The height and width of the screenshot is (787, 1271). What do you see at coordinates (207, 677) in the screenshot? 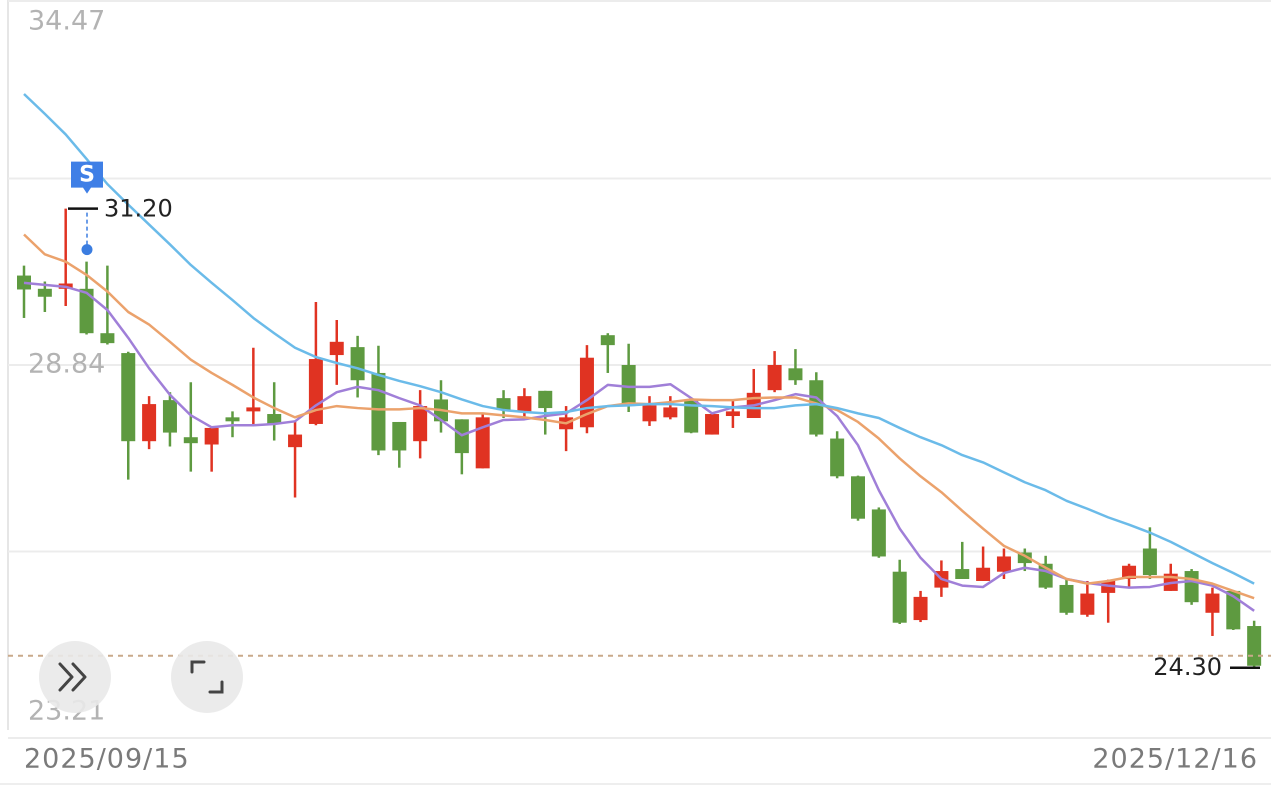
I see `fullscreen-button` at bounding box center [207, 677].